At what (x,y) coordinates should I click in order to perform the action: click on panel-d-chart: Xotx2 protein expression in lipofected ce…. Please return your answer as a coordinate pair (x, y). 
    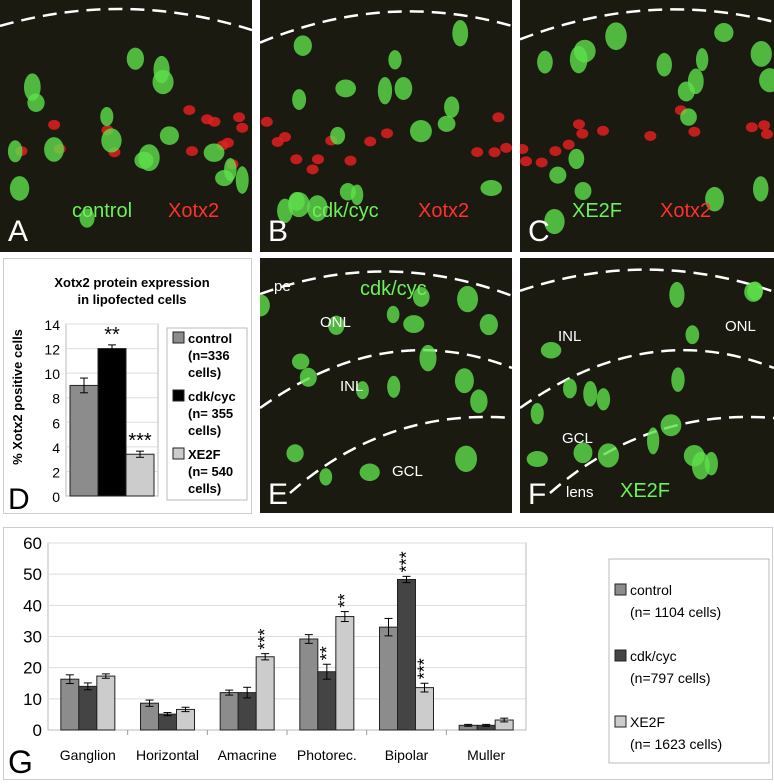
    Looking at the image, I should click on (127, 387).